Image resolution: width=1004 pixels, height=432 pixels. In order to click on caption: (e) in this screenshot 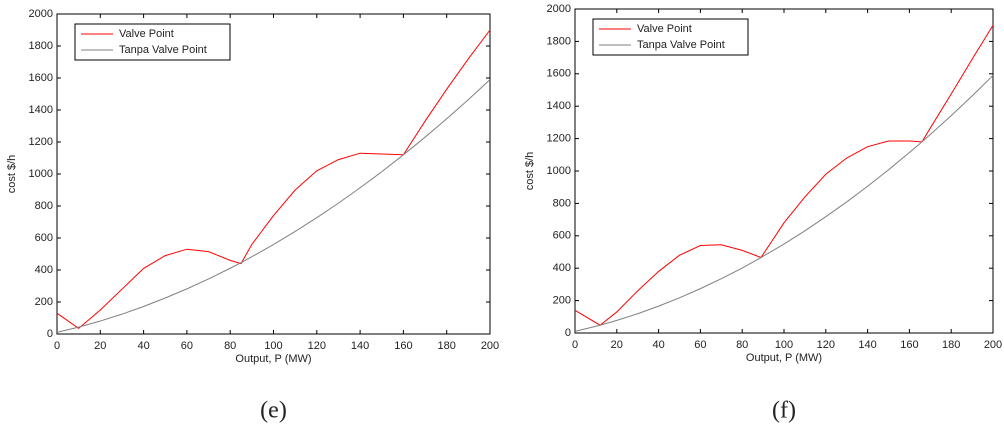, I will do `click(273, 411)`.